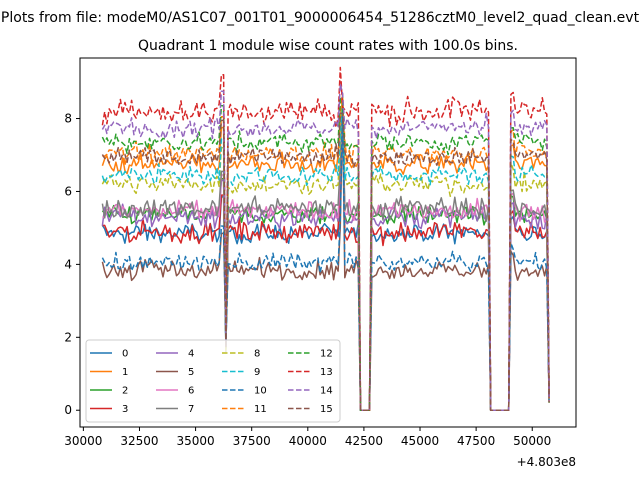 The width and height of the screenshot is (640, 480). What do you see at coordinates (326, 354) in the screenshot?
I see `legend-label-12: 12` at bounding box center [326, 354].